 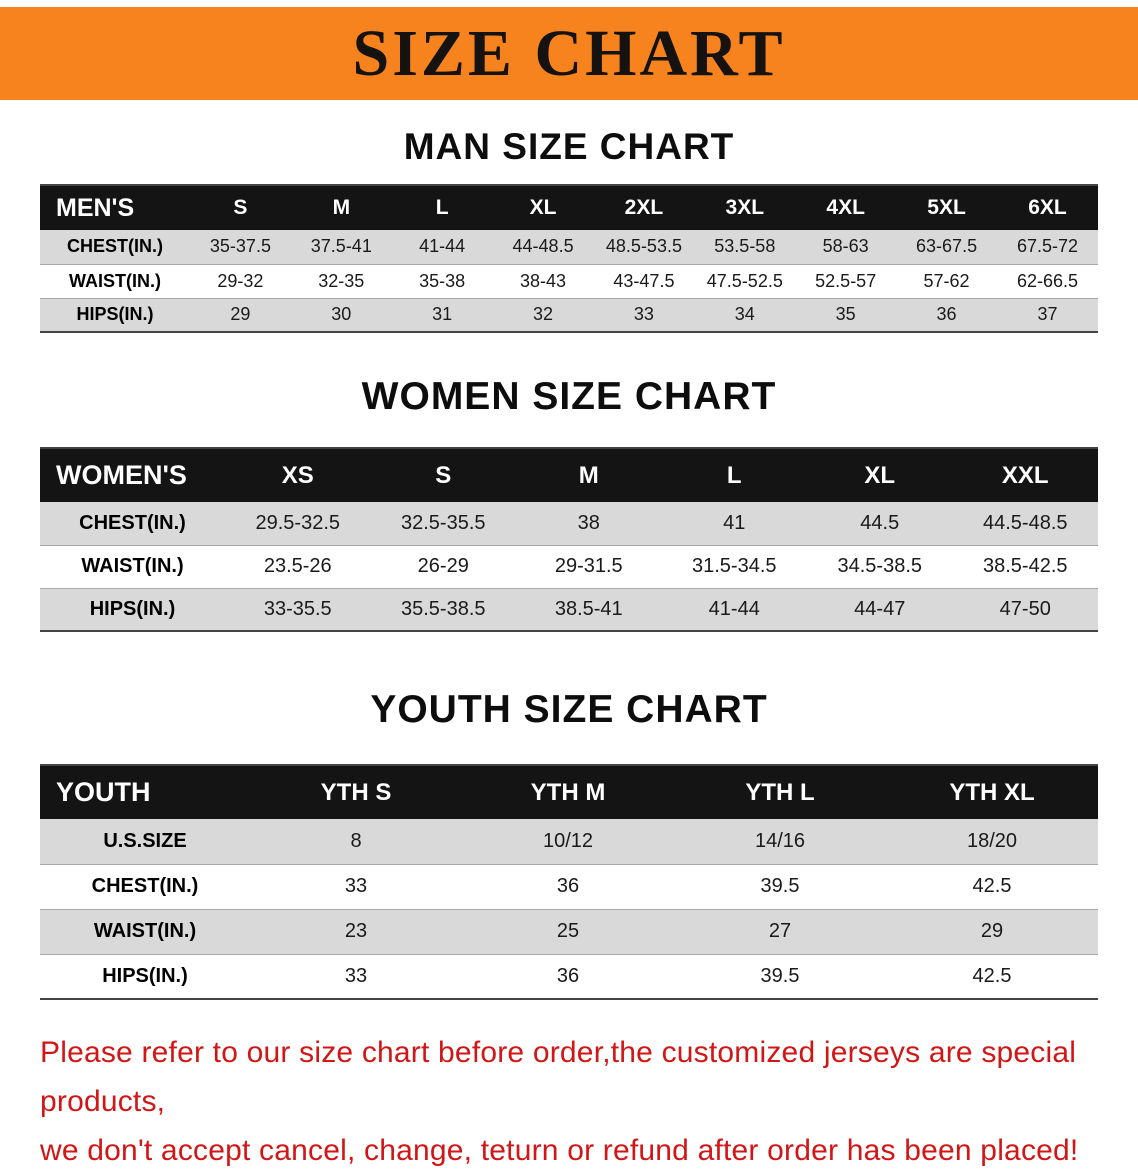 I want to click on table-row: HIPS(IN.) 29 30 31 32 33 34 35 36 37, so click(x=569, y=315).